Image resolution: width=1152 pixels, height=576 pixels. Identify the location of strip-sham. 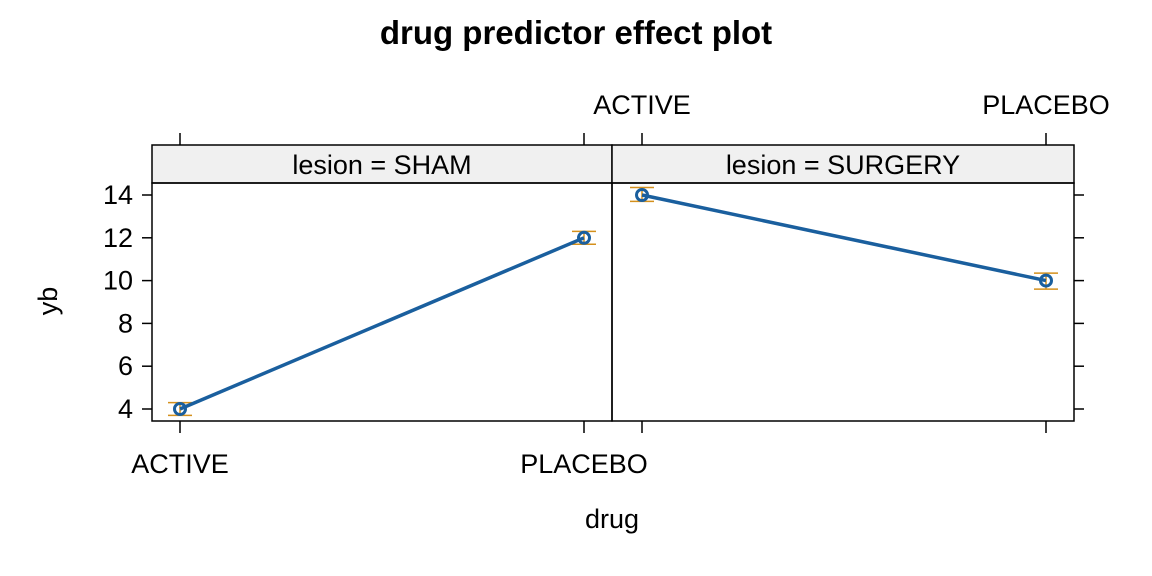
(382, 164).